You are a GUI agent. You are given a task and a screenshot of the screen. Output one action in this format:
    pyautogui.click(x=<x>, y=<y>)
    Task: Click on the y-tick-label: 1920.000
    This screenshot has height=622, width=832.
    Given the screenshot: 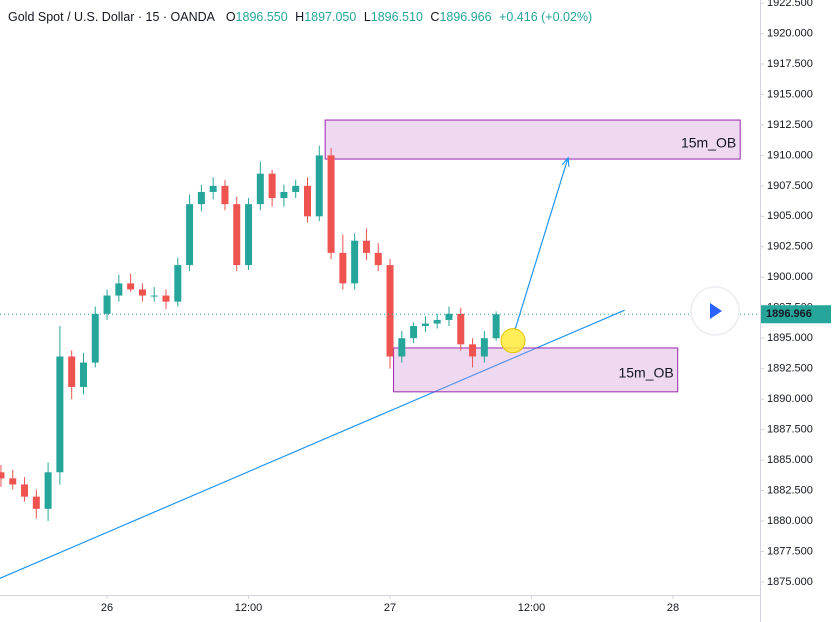 What is the action you would take?
    pyautogui.click(x=790, y=33)
    